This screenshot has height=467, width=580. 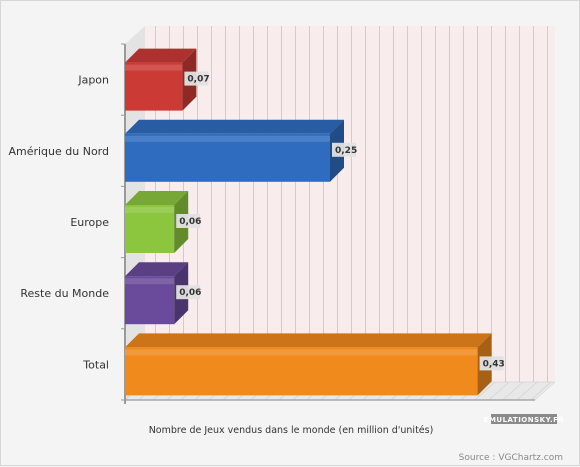 I want to click on site-logo: EMULATIONSKY.FR, so click(x=524, y=419).